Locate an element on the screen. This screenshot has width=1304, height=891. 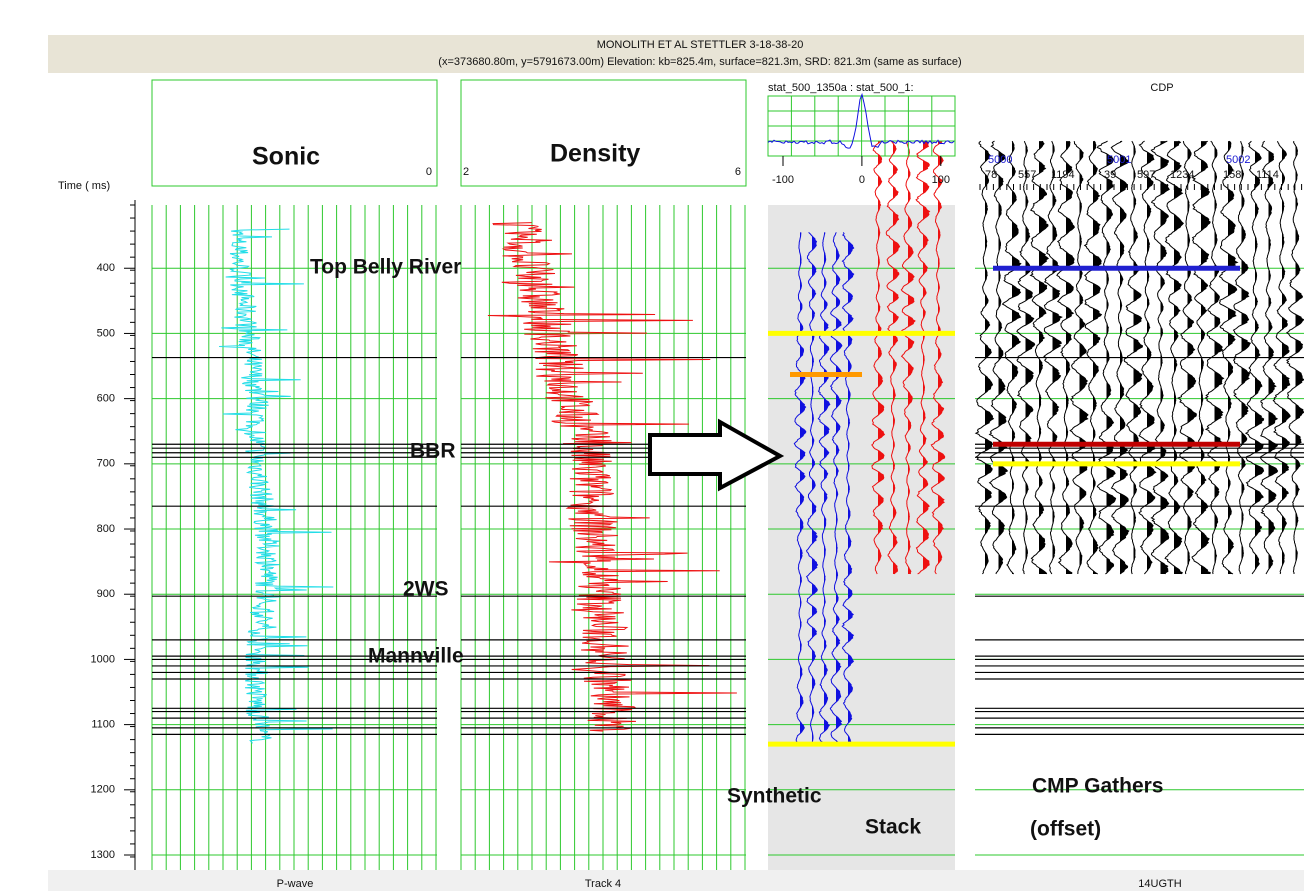
time-axis-label: Time ( ms) is located at coordinates (84, 186).